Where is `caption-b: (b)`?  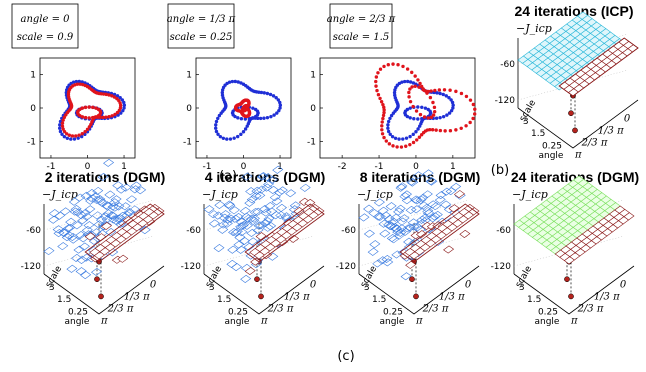 caption-b: (b) is located at coordinates (500, 170).